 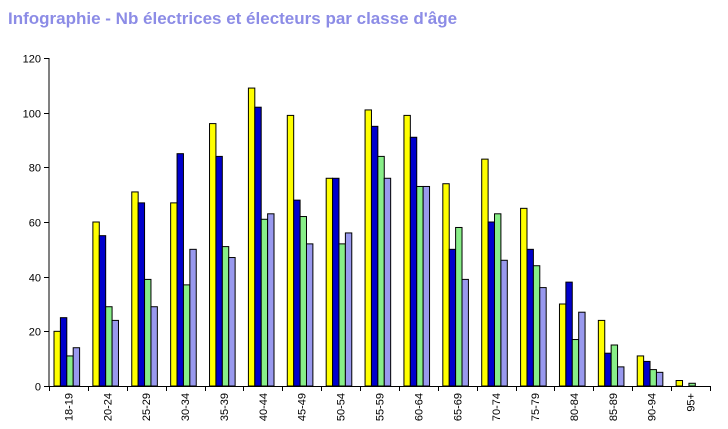 What do you see at coordinates (186, 407) in the screenshot?
I see `x-tick-label-30-34: 30-34` at bounding box center [186, 407].